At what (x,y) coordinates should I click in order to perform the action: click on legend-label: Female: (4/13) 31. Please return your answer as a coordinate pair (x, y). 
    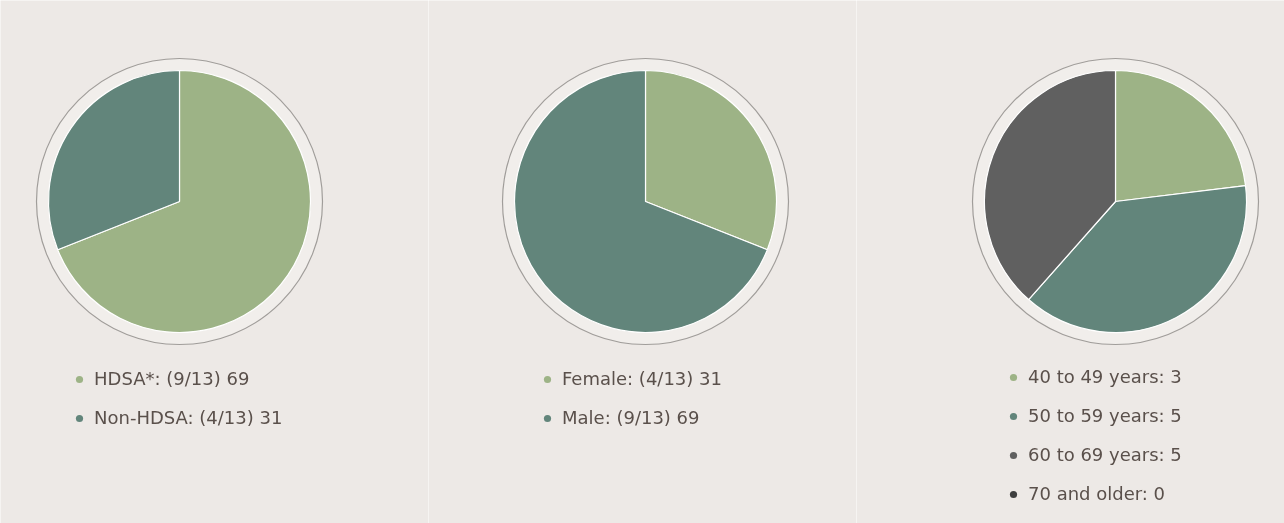
    Looking at the image, I should click on (642, 378).